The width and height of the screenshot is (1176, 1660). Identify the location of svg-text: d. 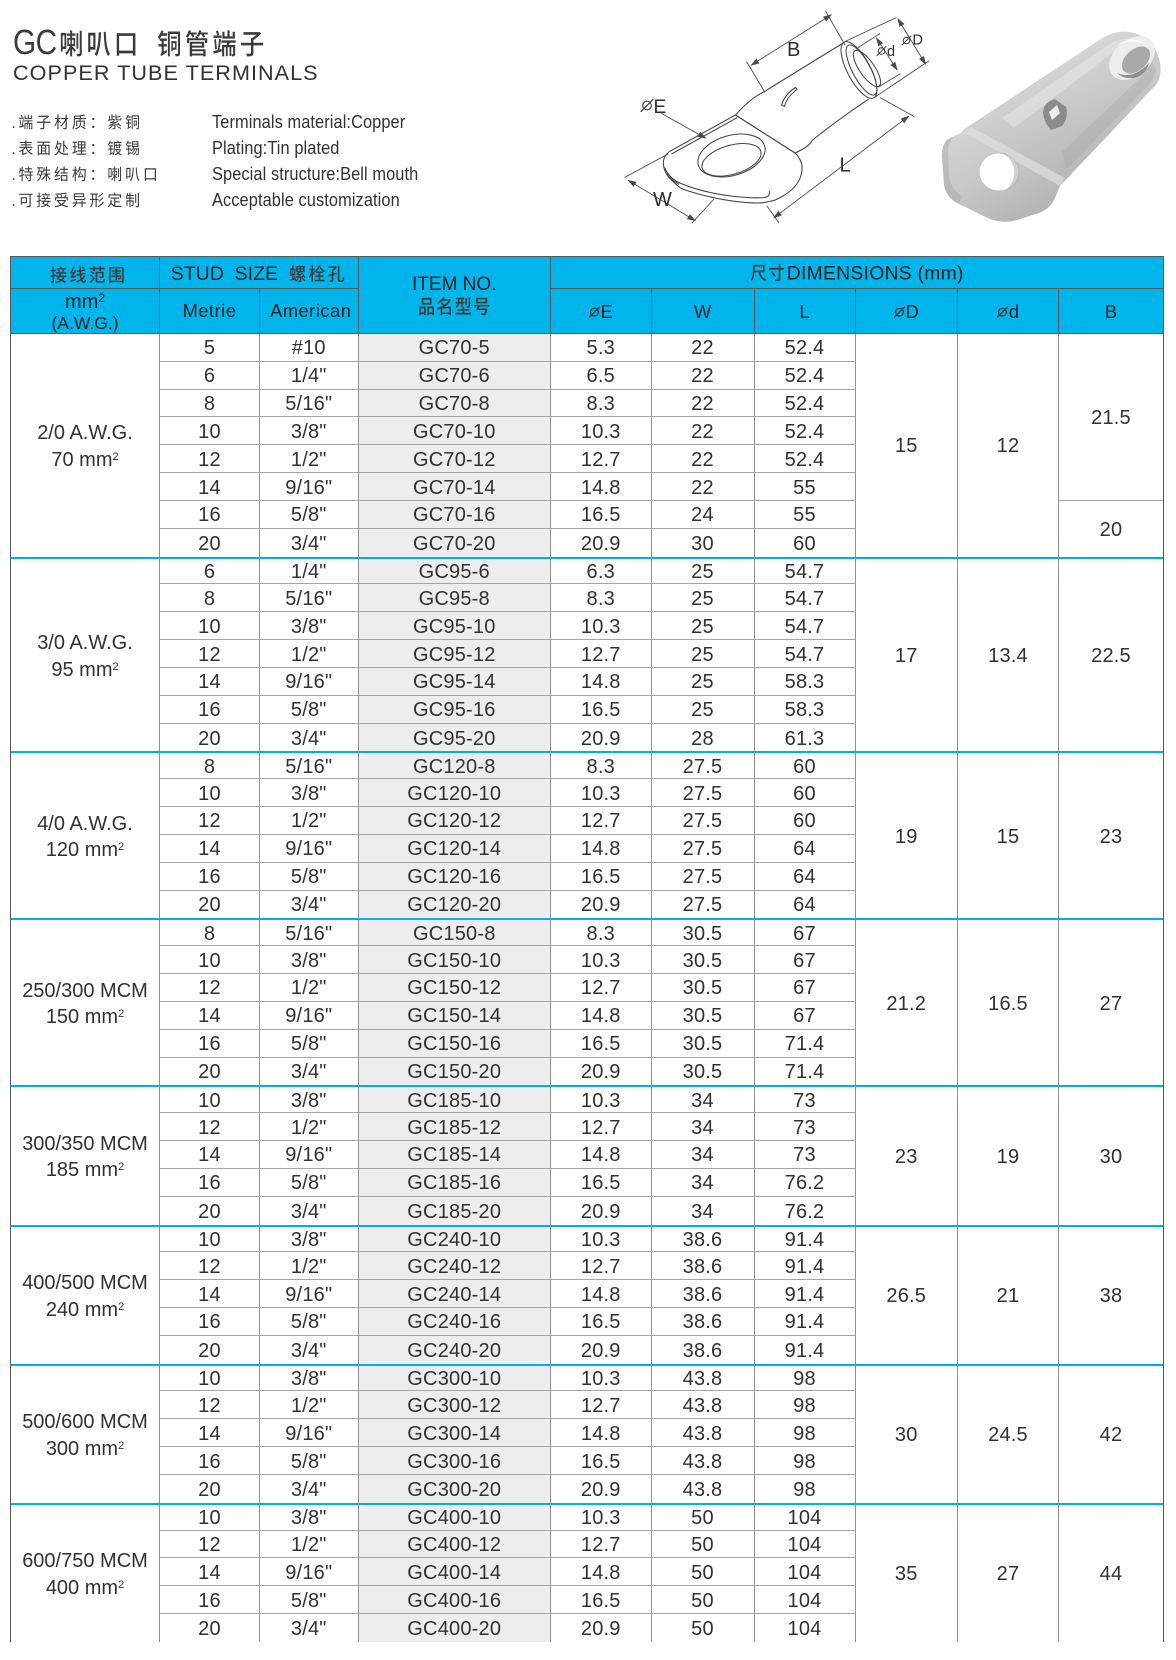
(891, 52).